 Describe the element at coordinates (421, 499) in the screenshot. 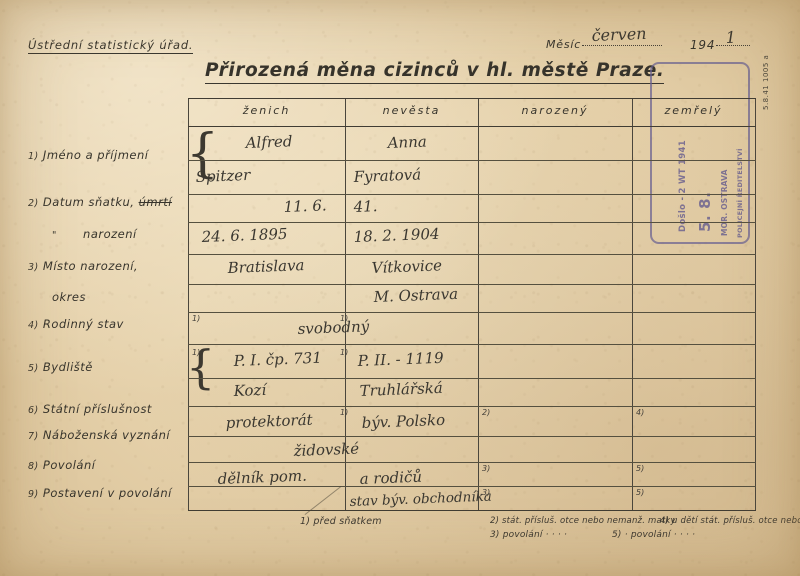

I see `cell-occupation-status: stav býv. obchodníka` at that location.